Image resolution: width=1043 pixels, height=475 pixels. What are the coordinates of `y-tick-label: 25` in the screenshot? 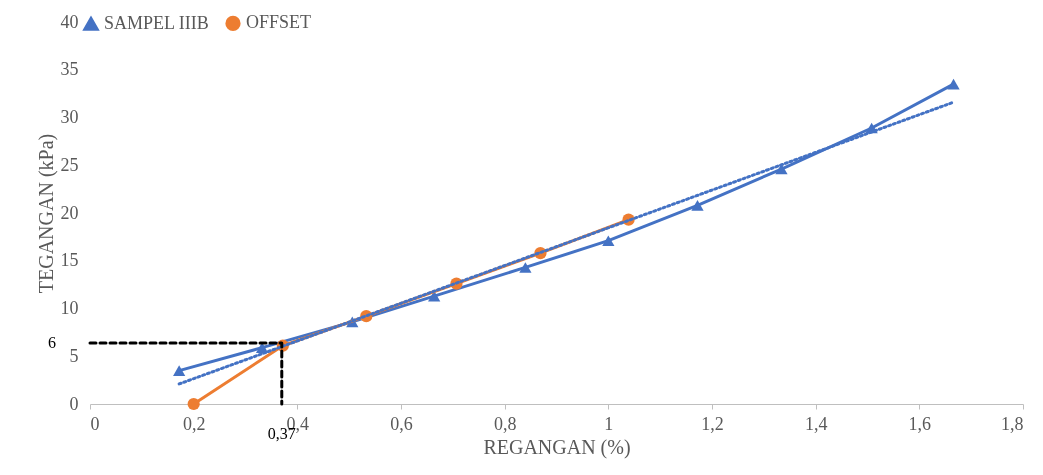 It's located at (69, 164).